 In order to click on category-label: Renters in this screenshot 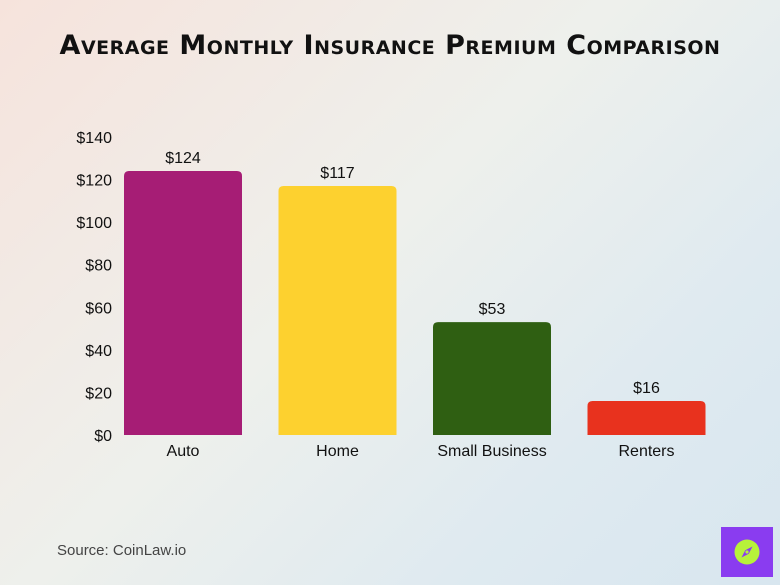, I will do `click(646, 451)`.